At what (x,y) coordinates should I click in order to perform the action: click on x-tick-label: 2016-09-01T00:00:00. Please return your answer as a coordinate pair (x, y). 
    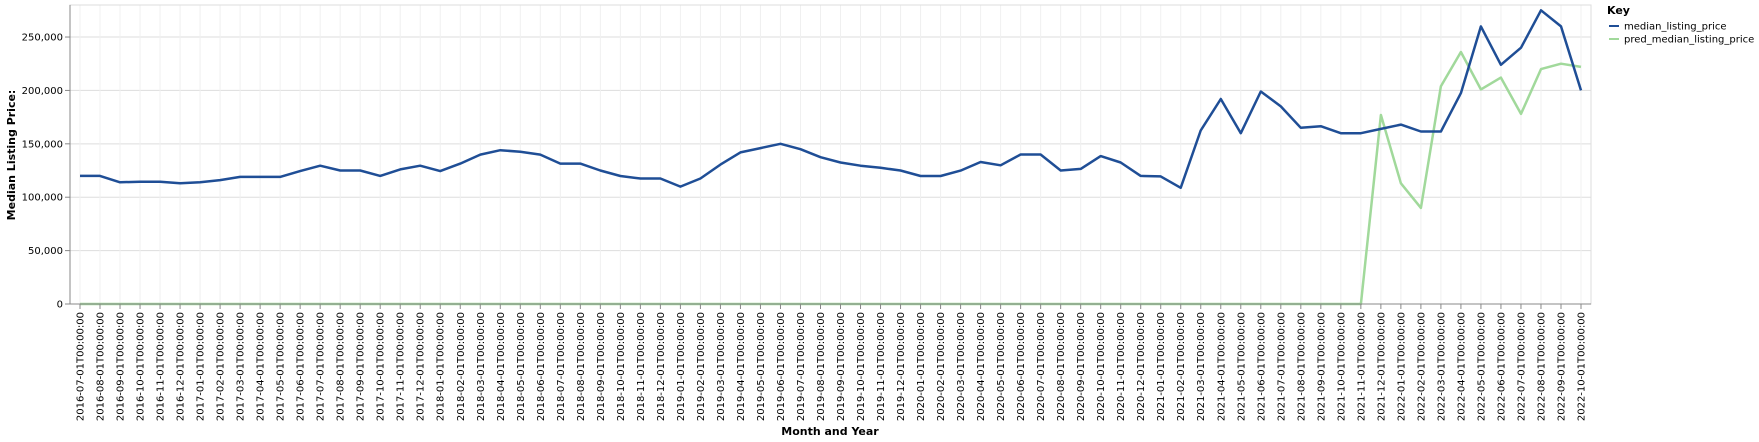
    Looking at the image, I should click on (121, 366).